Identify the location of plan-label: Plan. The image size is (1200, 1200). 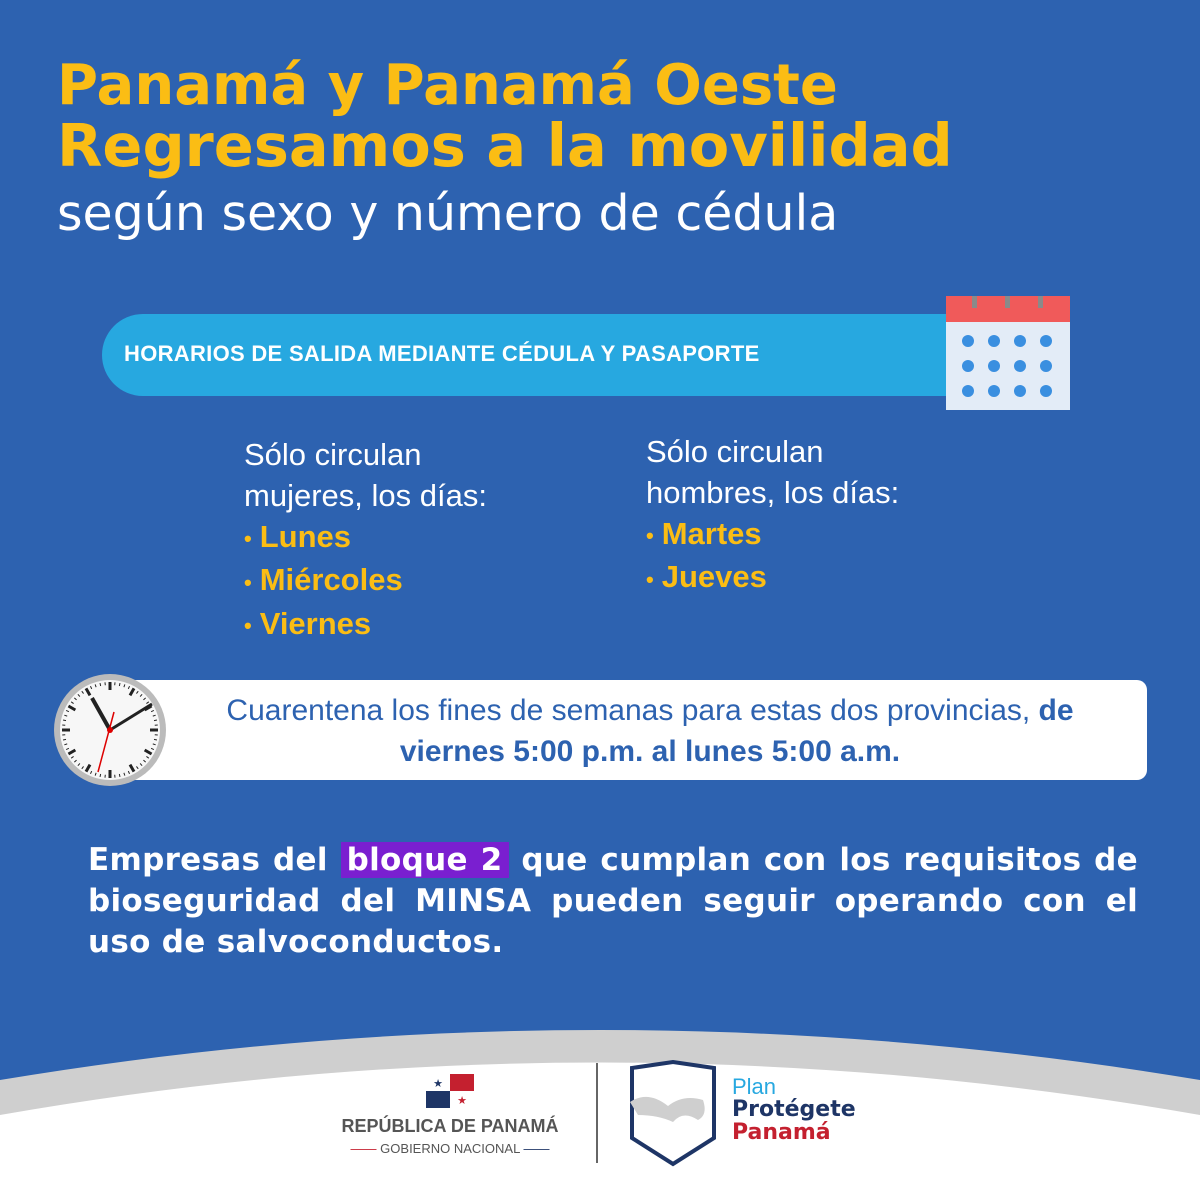
(754, 1086).